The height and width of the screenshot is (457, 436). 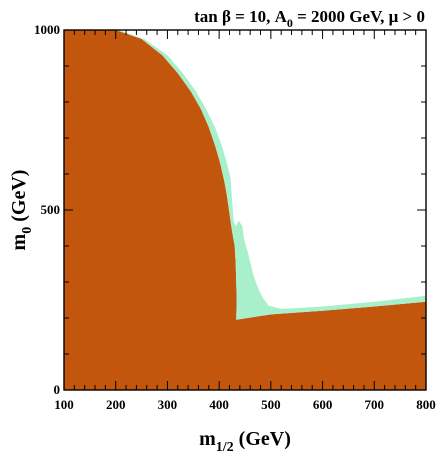 I want to click on x-tick-label: 400, so click(x=219, y=404).